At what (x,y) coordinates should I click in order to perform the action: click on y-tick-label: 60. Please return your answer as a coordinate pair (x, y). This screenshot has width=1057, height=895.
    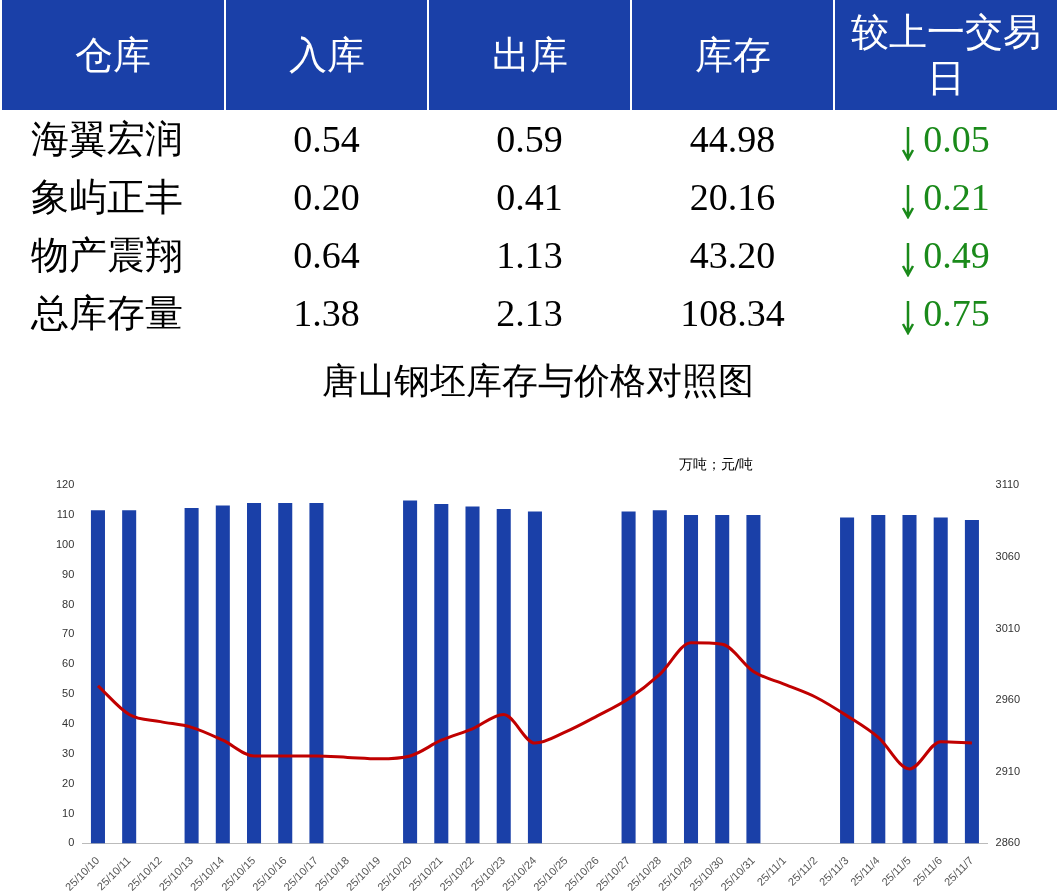
    Looking at the image, I should click on (68, 663).